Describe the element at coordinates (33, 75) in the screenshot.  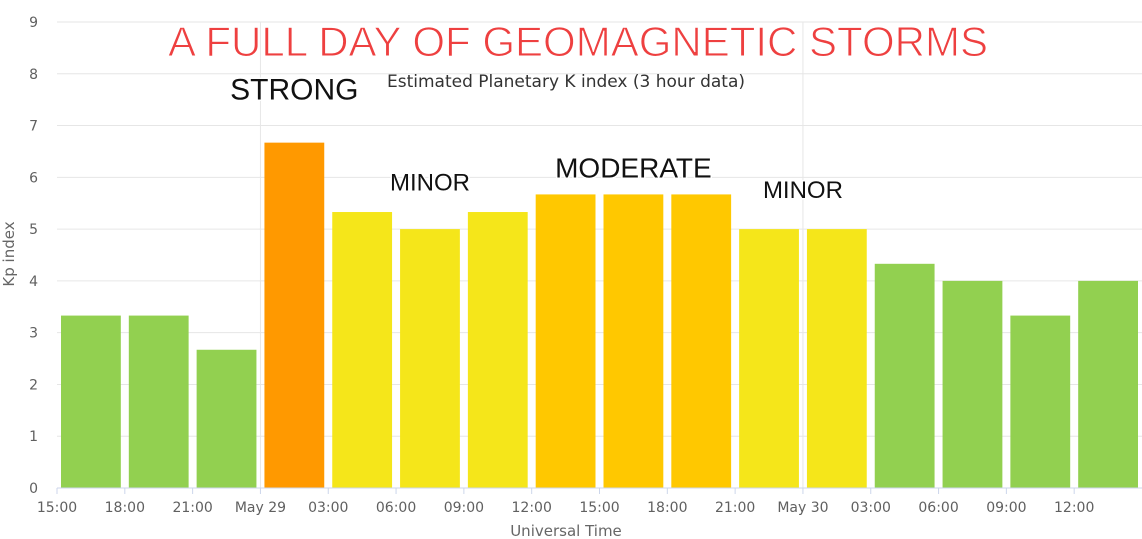
I see `y-tick-label: 8` at that location.